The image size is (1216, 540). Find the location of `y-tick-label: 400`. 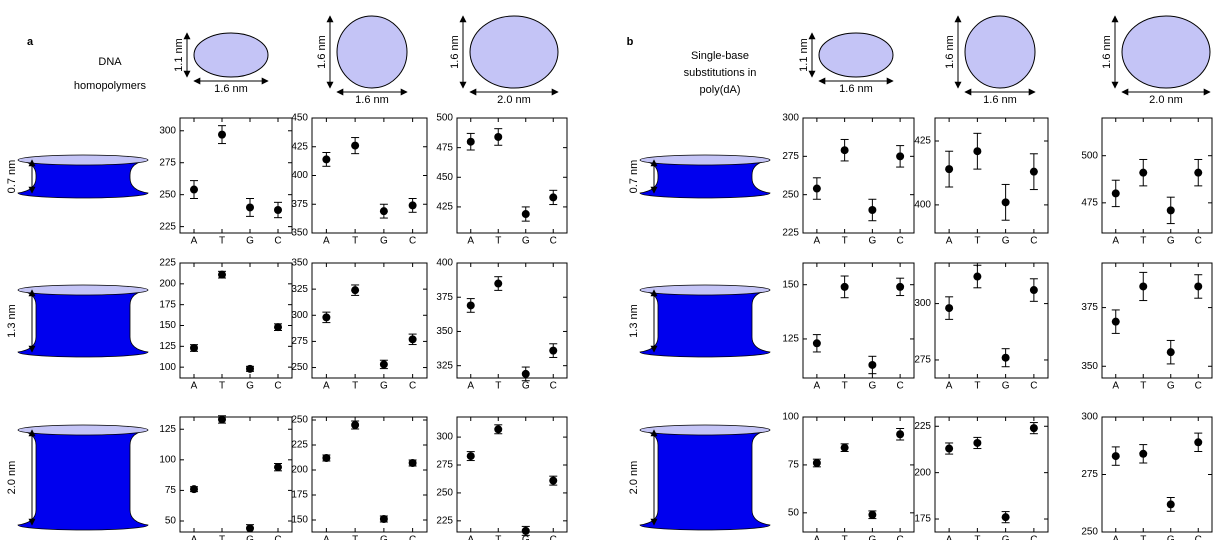

y-tick-label: 400 is located at coordinates (444, 263).